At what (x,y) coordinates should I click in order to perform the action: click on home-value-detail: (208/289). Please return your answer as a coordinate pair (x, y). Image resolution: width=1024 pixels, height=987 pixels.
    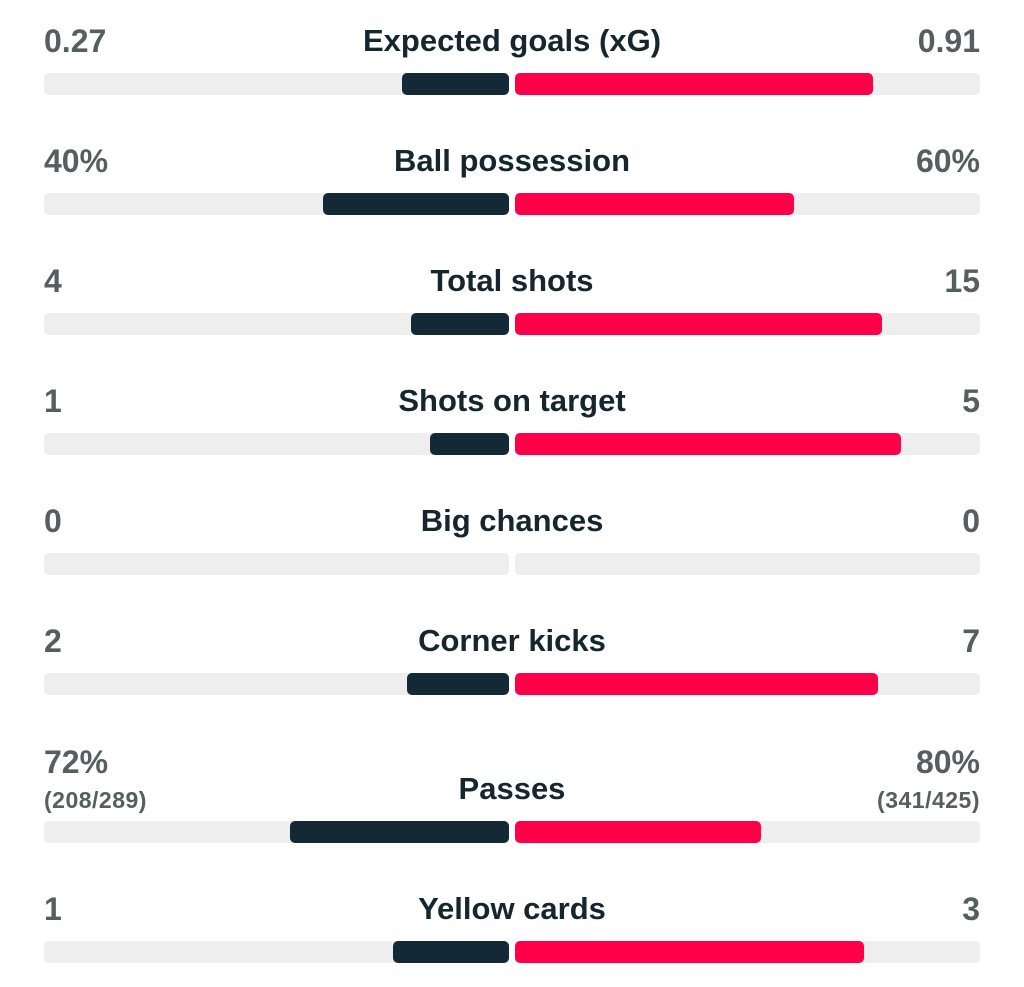
    Looking at the image, I should click on (95, 800).